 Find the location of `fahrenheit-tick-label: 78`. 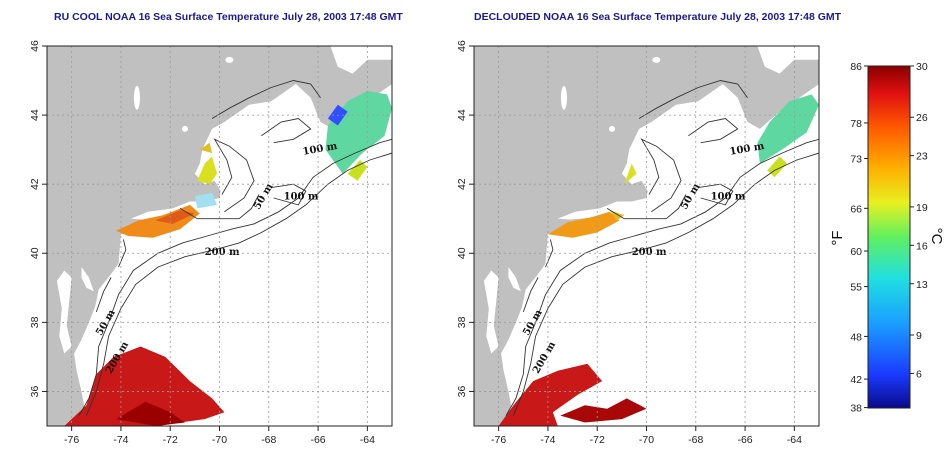

fahrenheit-tick-label: 78 is located at coordinates (856, 124).